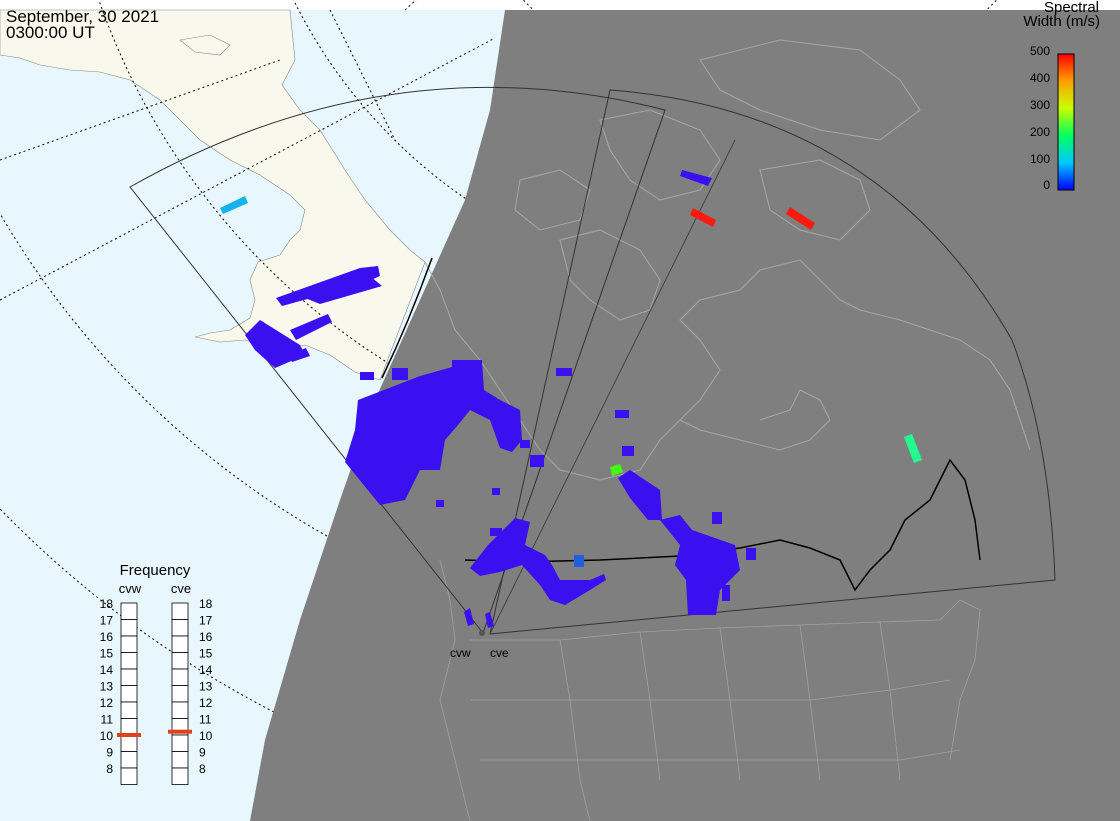 This screenshot has width=1120, height=821. I want to click on frequency-tick-right: 10, so click(206, 736).